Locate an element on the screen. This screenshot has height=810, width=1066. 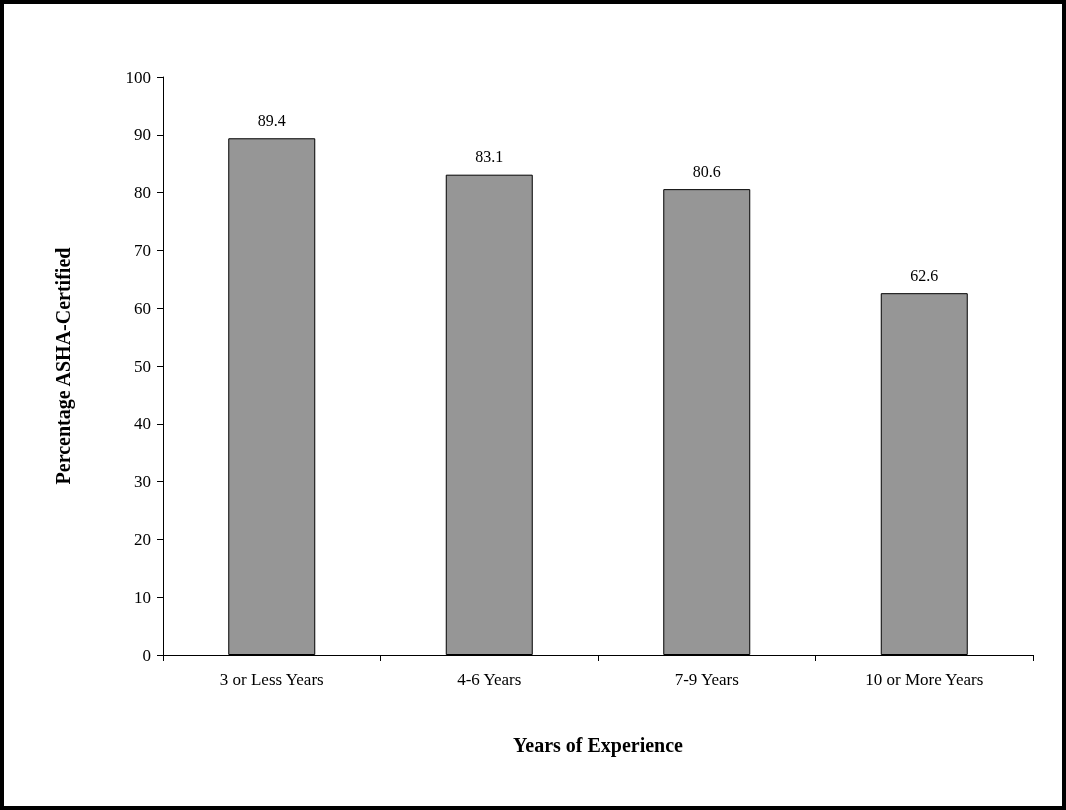
y-tick-label: 70 is located at coordinates (142, 250).